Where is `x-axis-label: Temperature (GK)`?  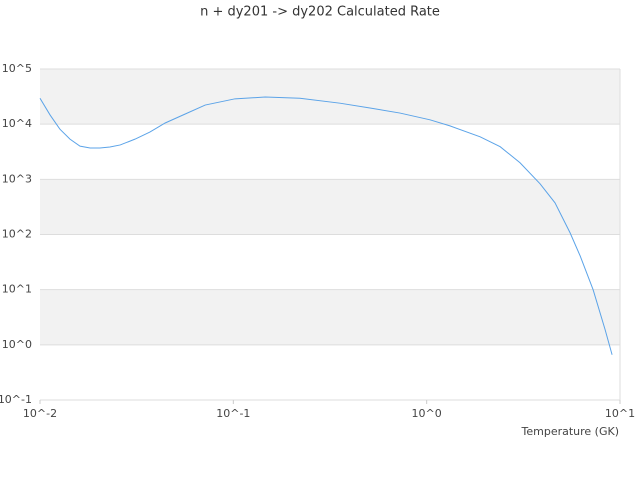
x-axis-label: Temperature (GK) is located at coordinates (570, 431).